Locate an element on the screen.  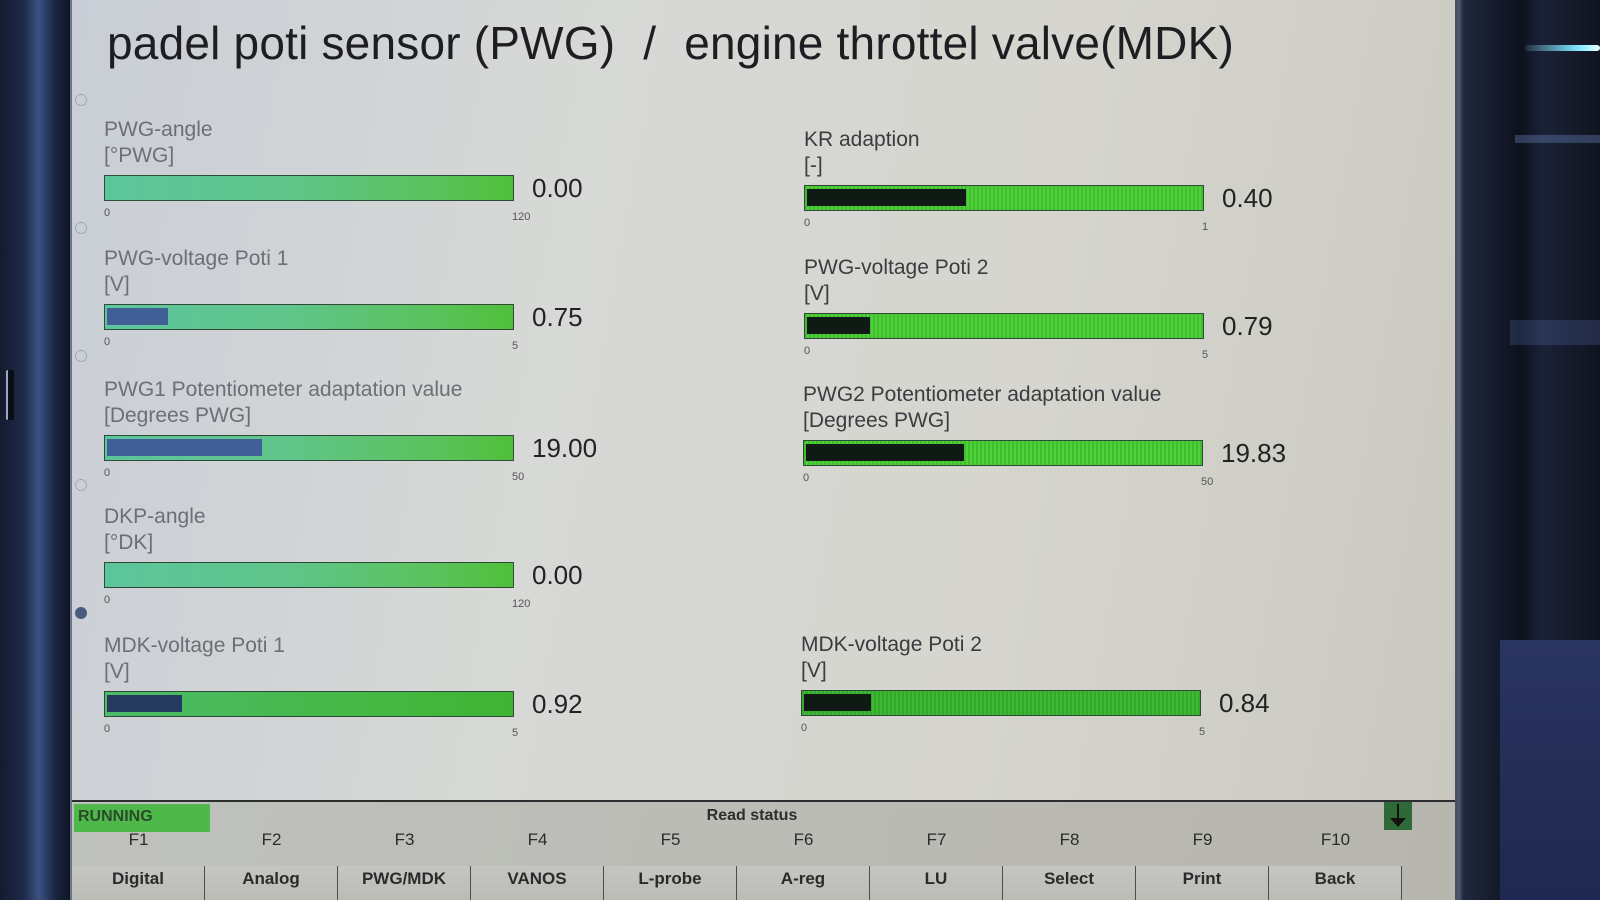
fkey-number: F5 is located at coordinates (670, 839).